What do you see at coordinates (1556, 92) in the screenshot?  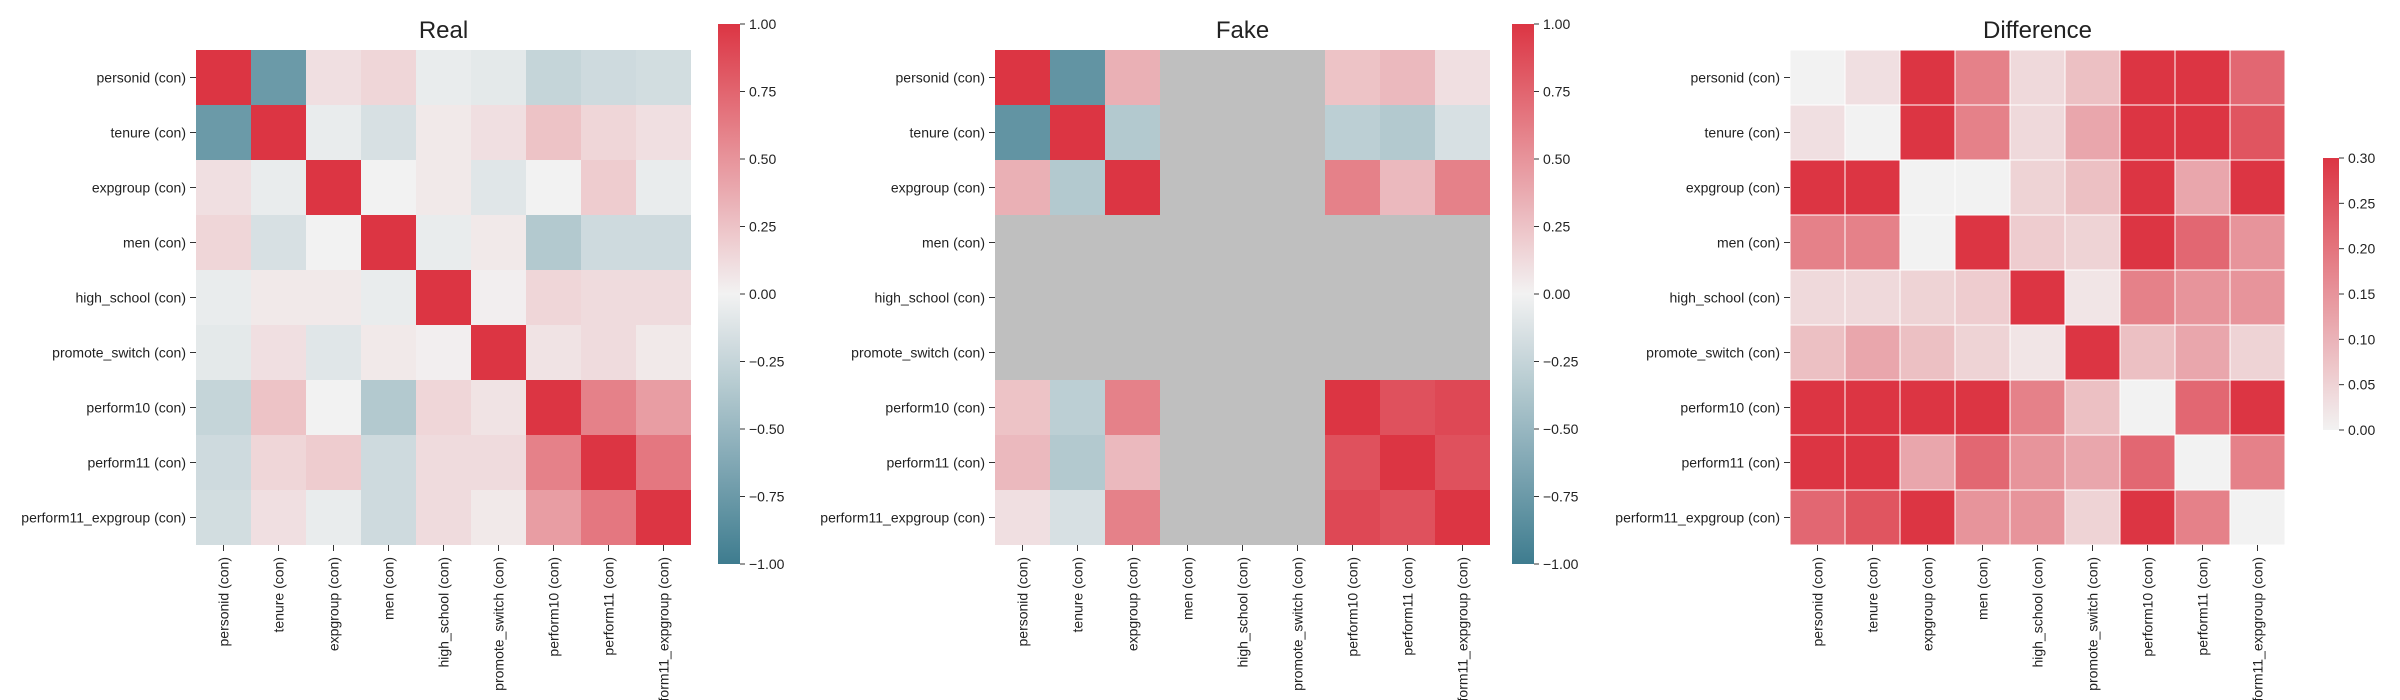 I see `colorbar-tick-label: 0.75` at bounding box center [1556, 92].